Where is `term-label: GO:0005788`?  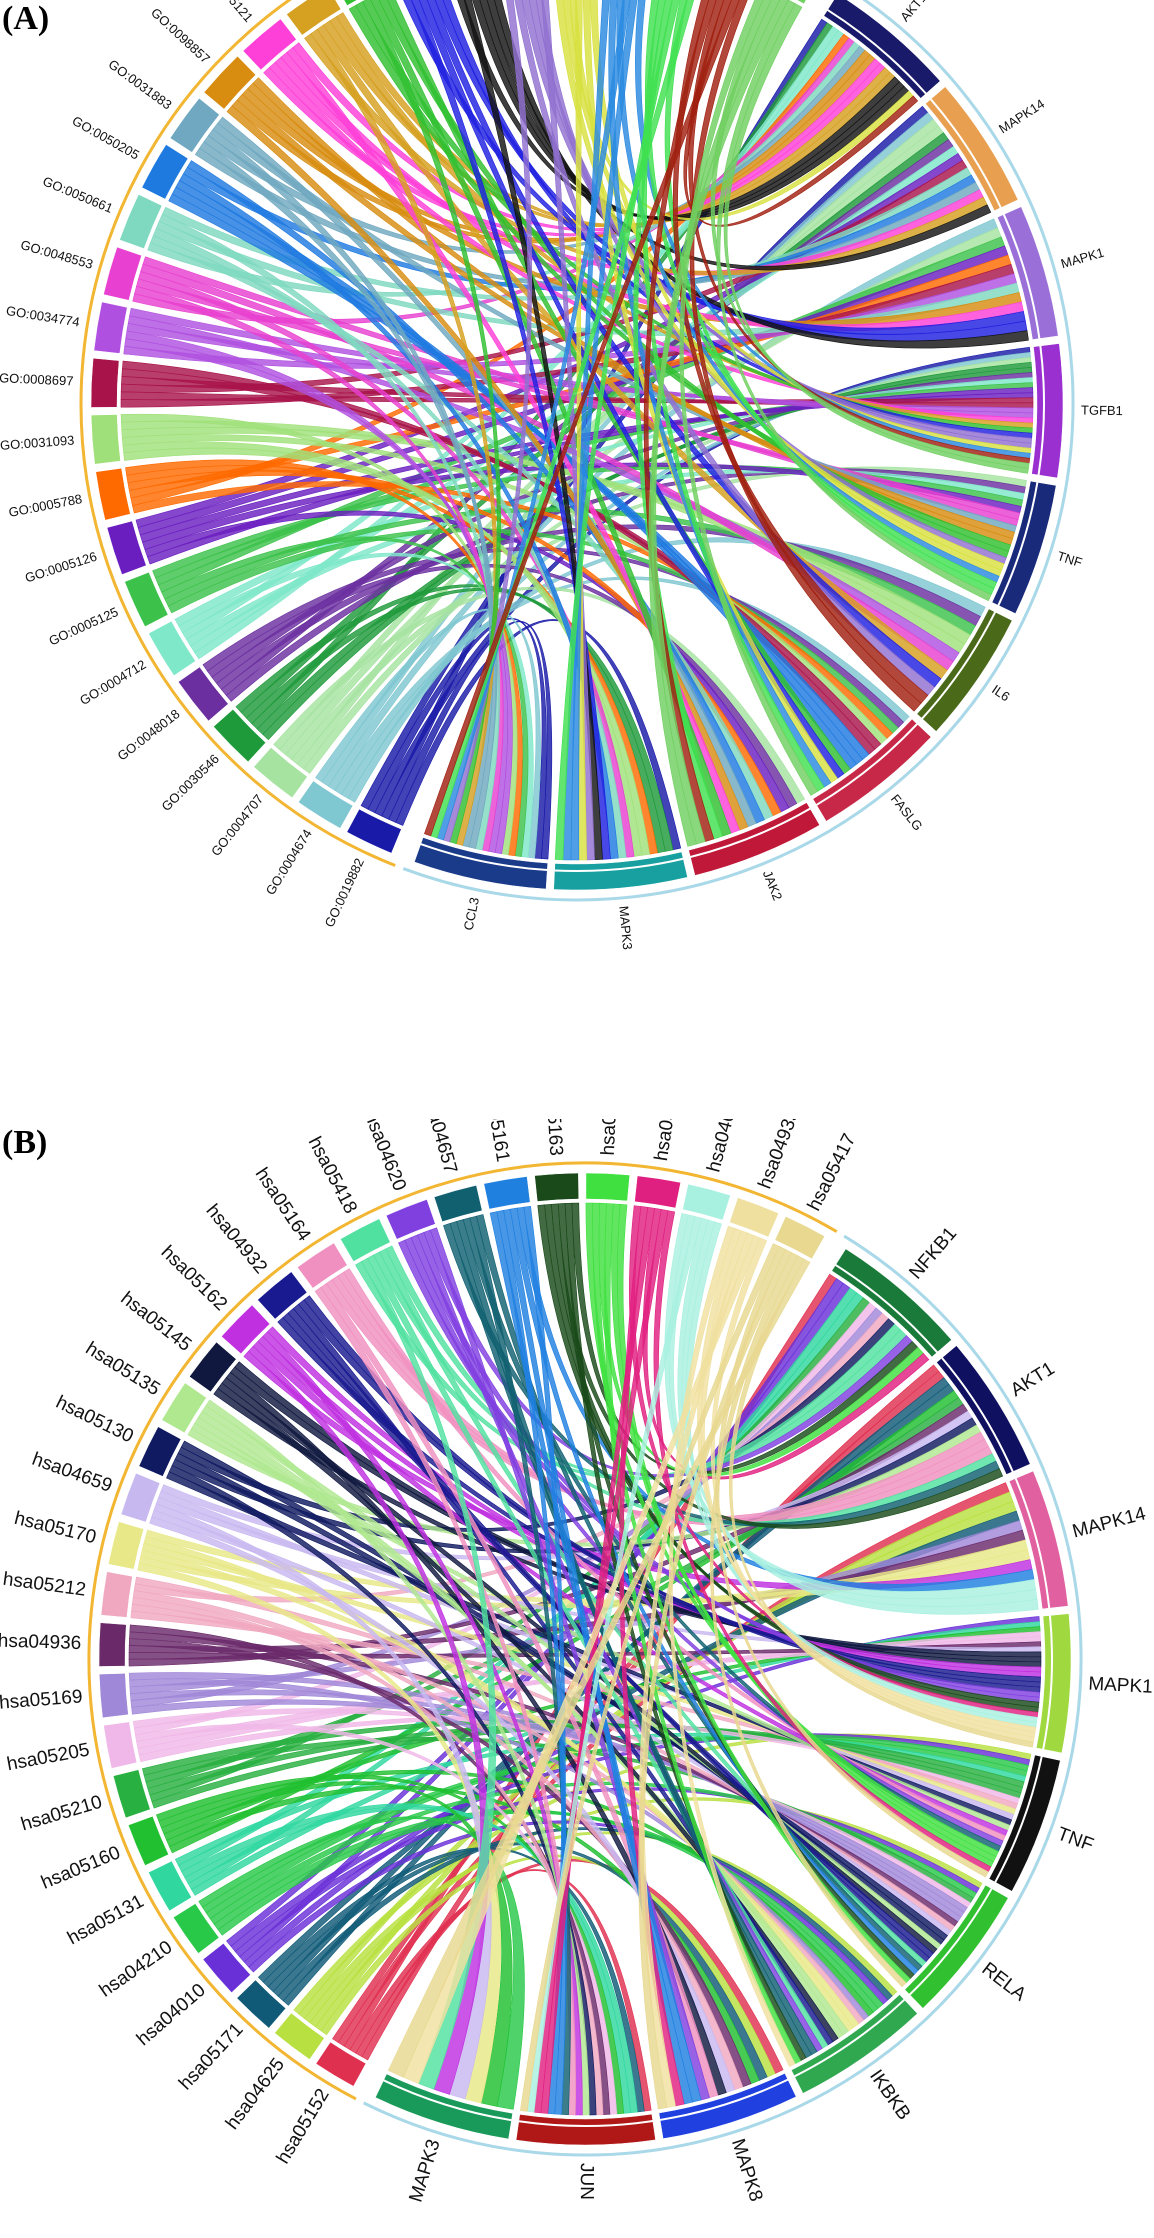 term-label: GO:0005788 is located at coordinates (45, 505).